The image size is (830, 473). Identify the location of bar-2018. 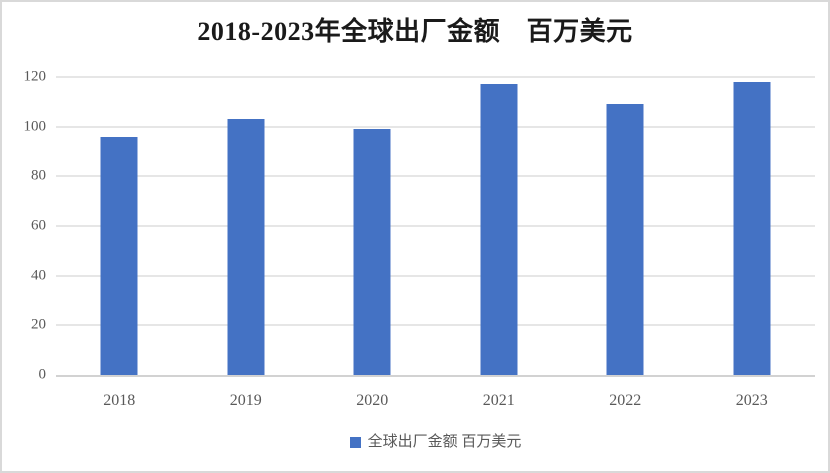
(119, 255).